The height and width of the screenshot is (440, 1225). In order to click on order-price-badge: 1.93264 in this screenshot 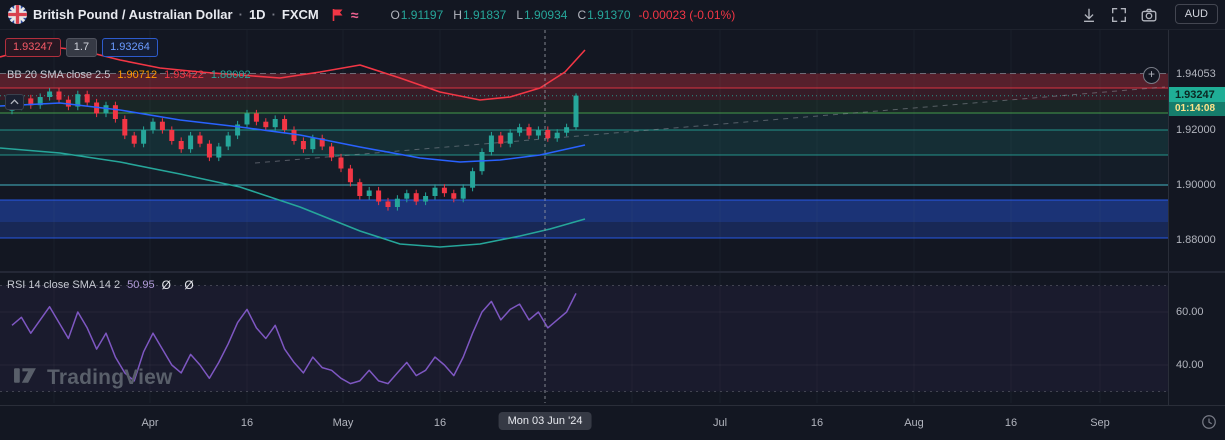, I will do `click(130, 47)`.